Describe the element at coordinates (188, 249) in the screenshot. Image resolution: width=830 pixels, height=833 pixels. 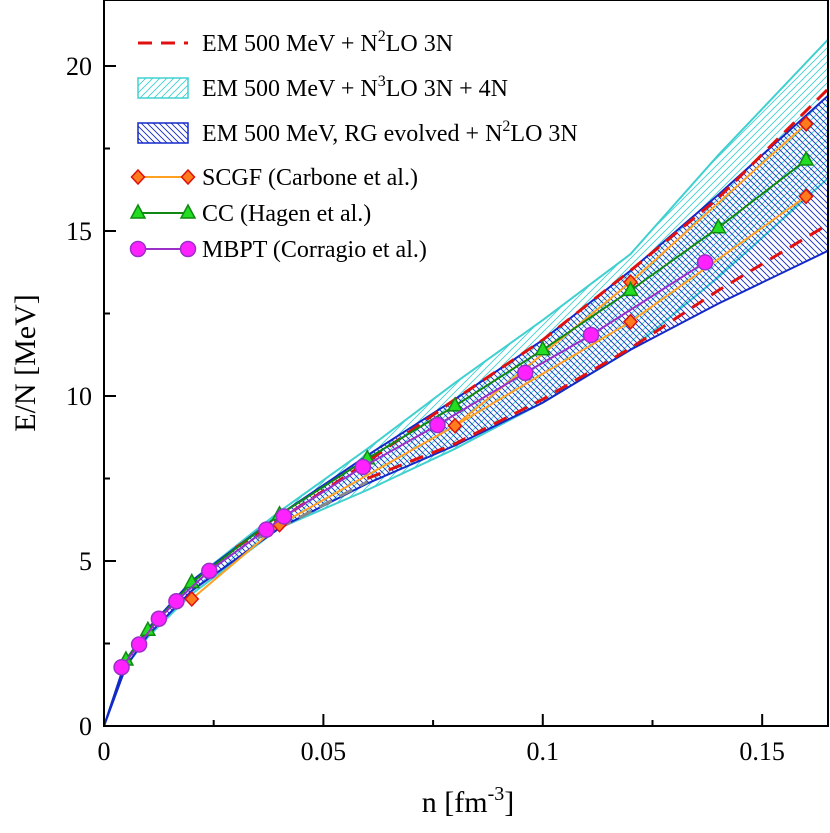
I see `legend-marker-5-b` at that location.